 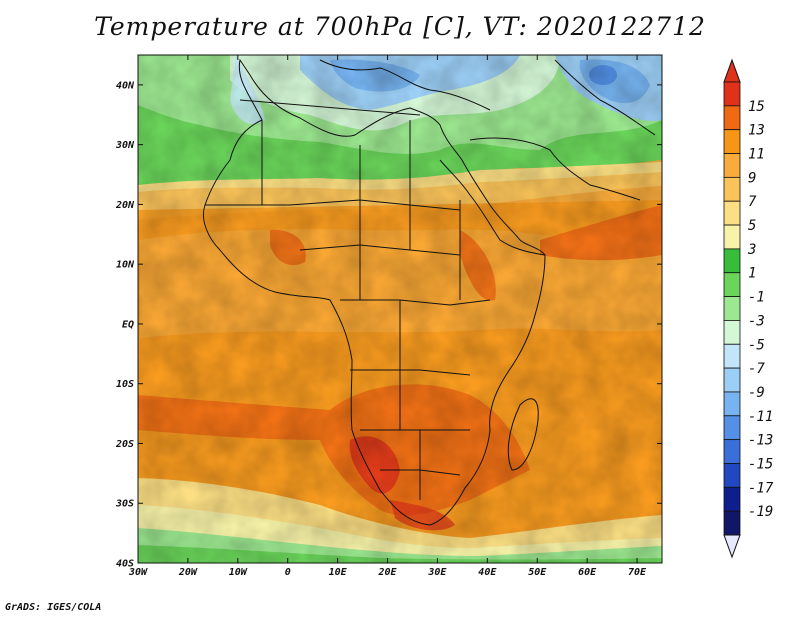 I want to click on colorbar-label: 11, so click(x=756, y=155).